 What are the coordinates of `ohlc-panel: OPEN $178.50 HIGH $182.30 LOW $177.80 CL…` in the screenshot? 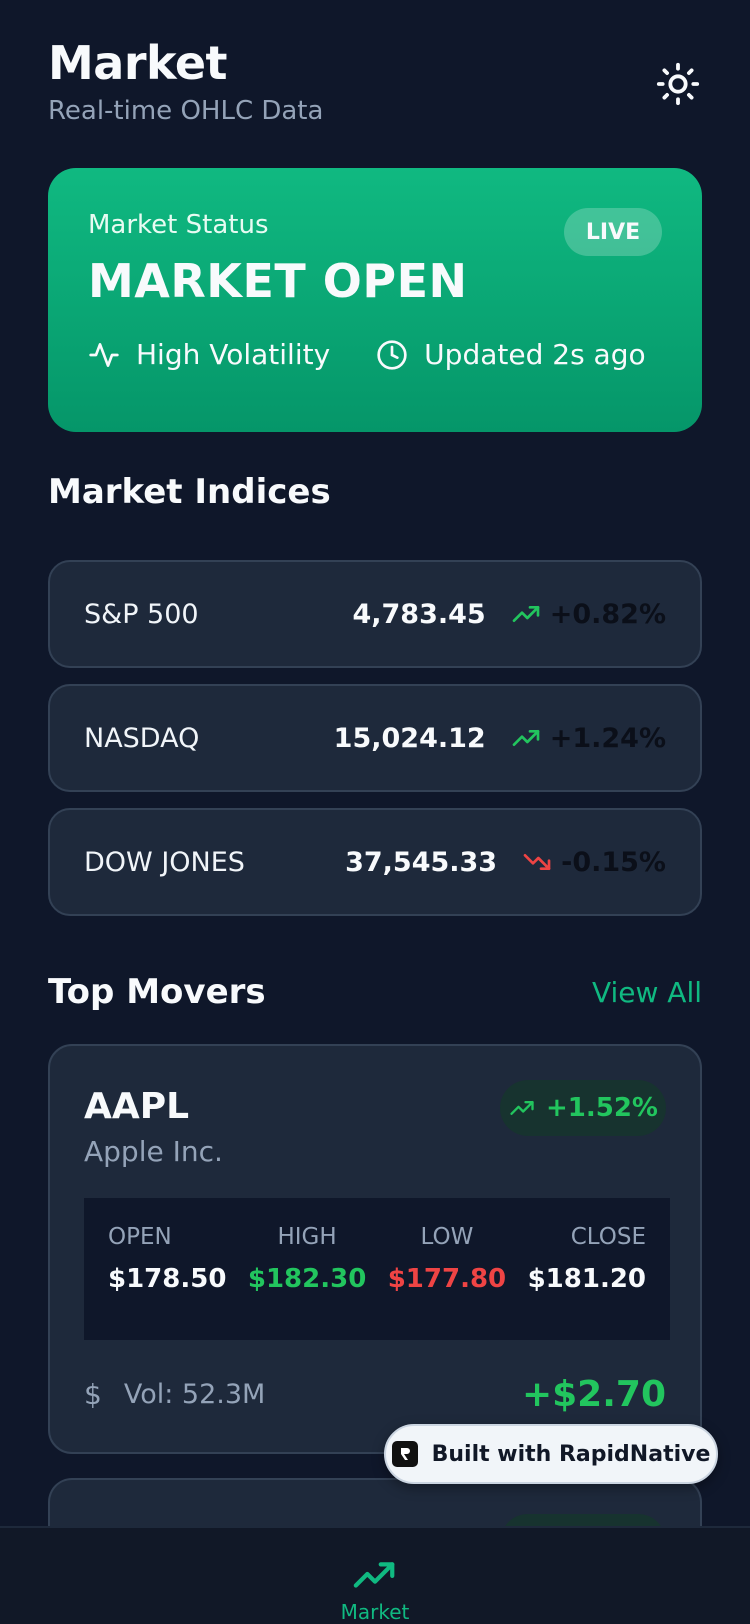 It's located at (377, 1269).